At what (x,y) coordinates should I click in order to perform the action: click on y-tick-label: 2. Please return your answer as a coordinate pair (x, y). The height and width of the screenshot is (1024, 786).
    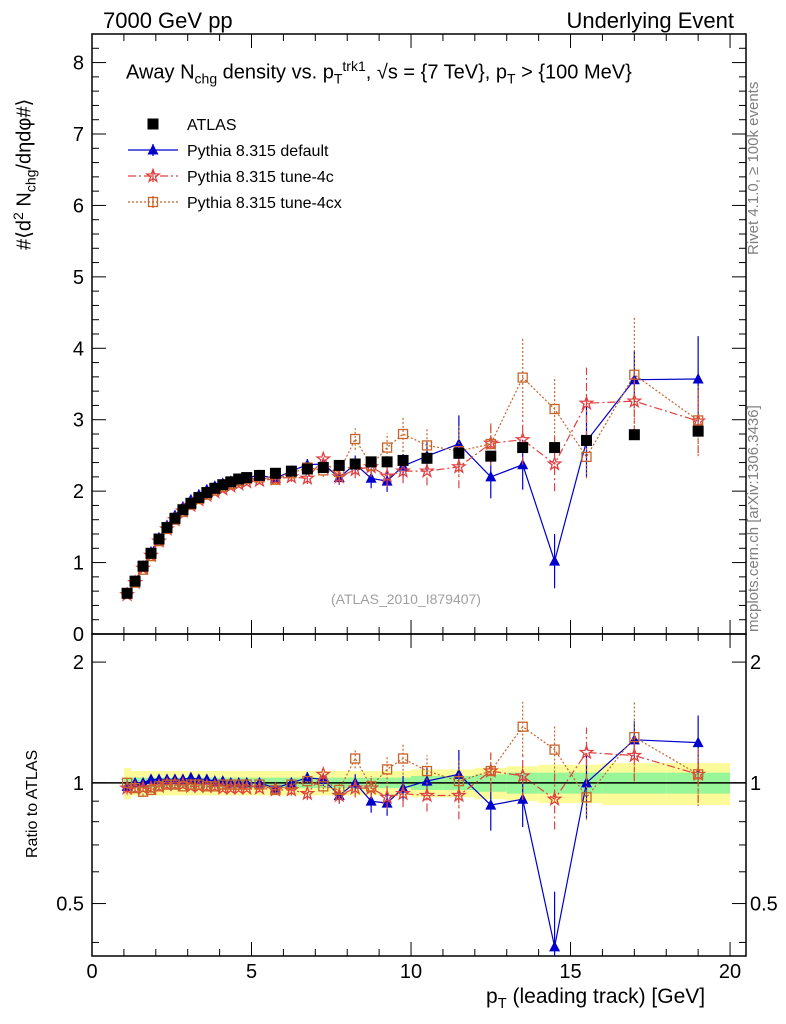
    Looking at the image, I should click on (78, 492).